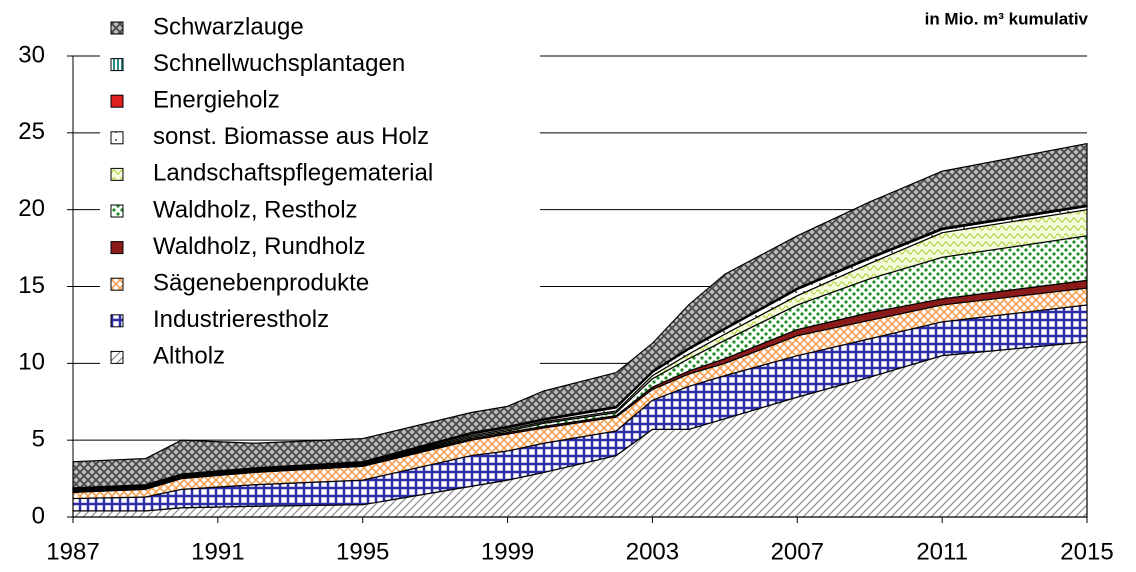 This screenshot has height=572, width=1136. I want to click on x-tick-label: 1987, so click(72, 551).